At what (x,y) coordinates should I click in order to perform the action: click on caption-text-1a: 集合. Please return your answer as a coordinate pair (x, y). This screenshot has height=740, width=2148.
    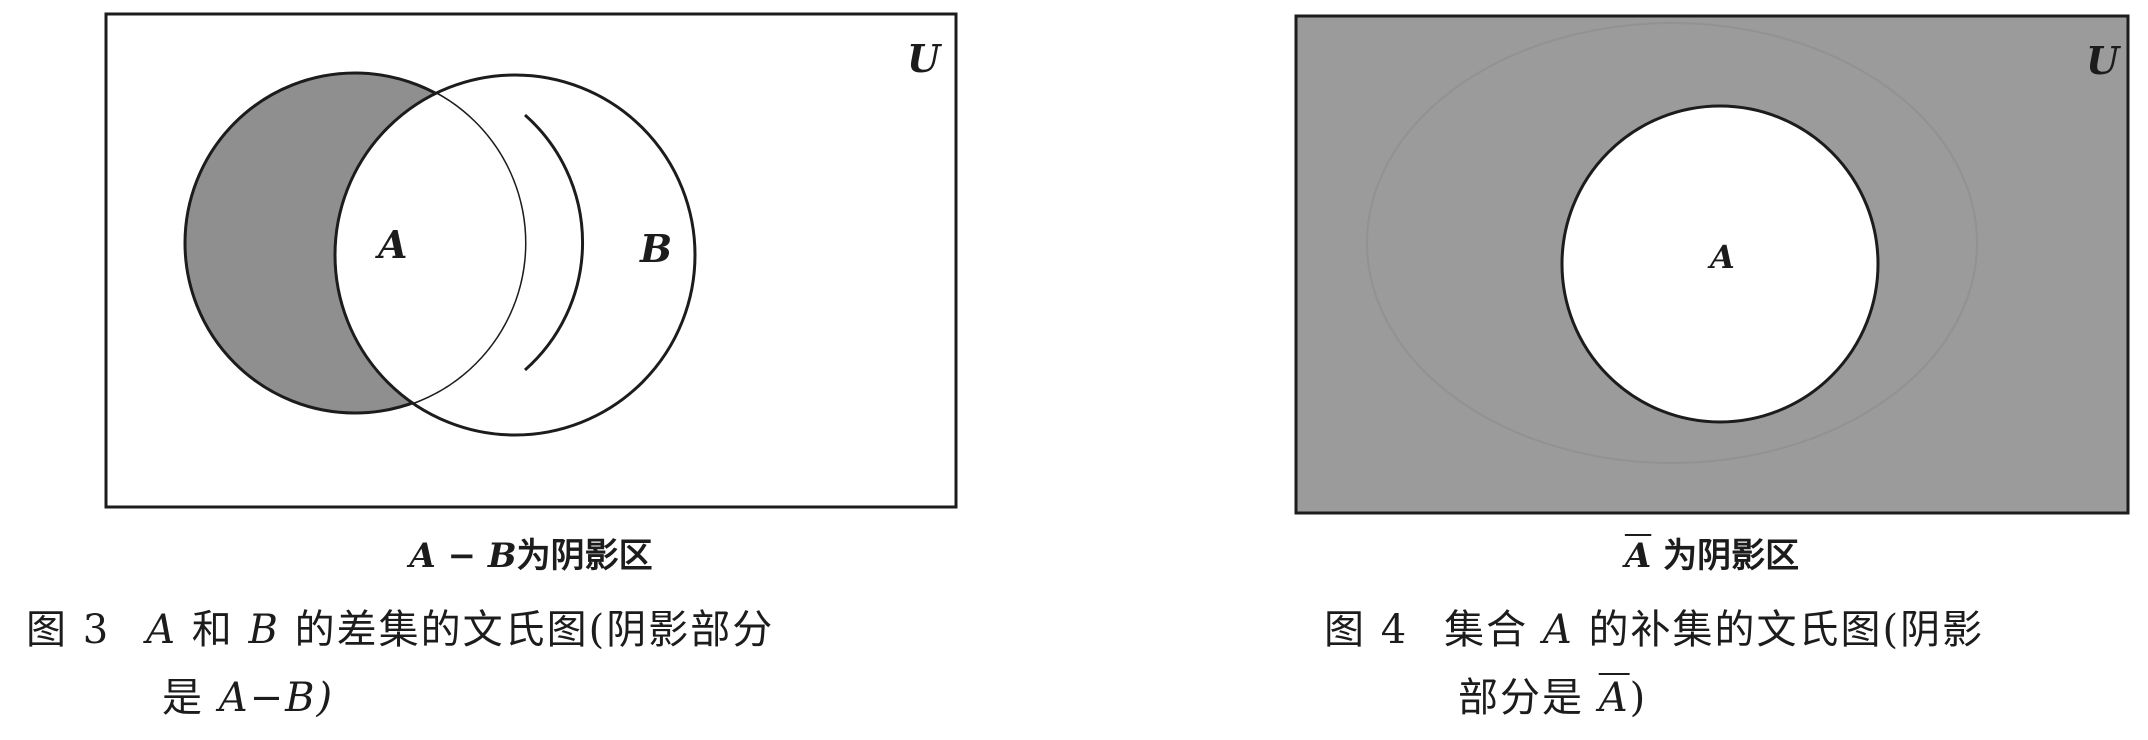
    Looking at the image, I should click on (1486, 630).